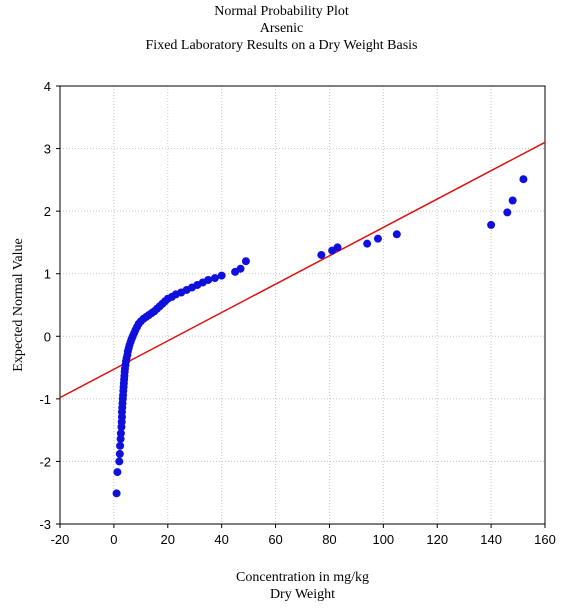  What do you see at coordinates (302, 577) in the screenshot?
I see `x-axis-label: Concentration in mg/kg` at bounding box center [302, 577].